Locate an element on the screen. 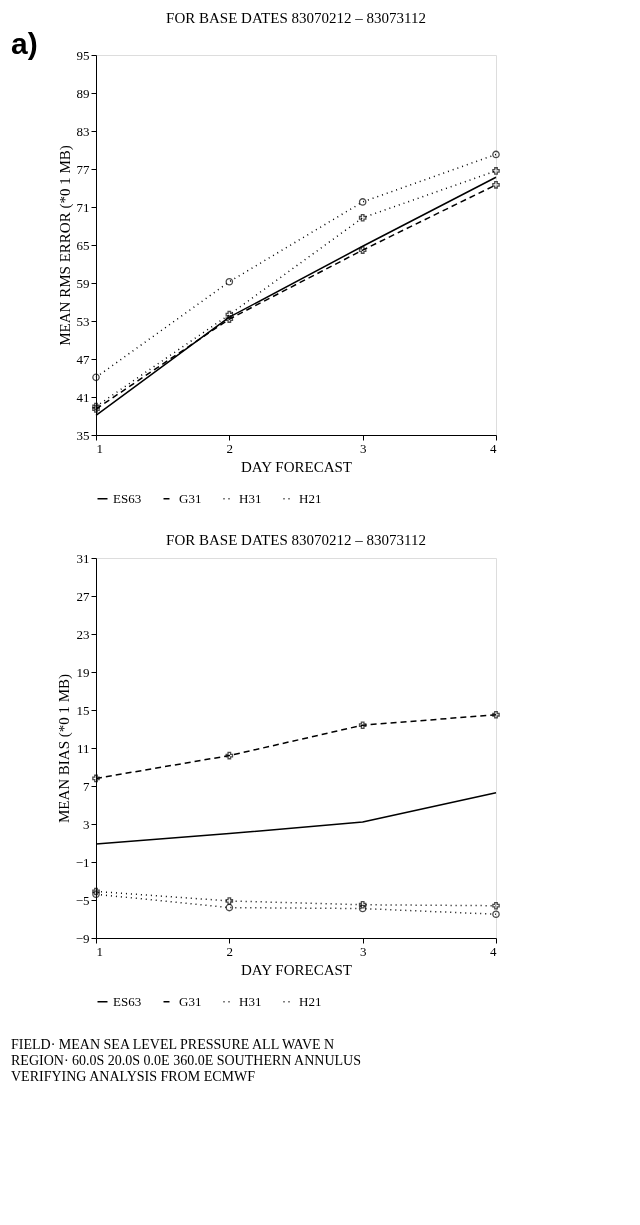  text: VERIFYING ANALYSIS FROM ECMWF is located at coordinates (133, 1076).